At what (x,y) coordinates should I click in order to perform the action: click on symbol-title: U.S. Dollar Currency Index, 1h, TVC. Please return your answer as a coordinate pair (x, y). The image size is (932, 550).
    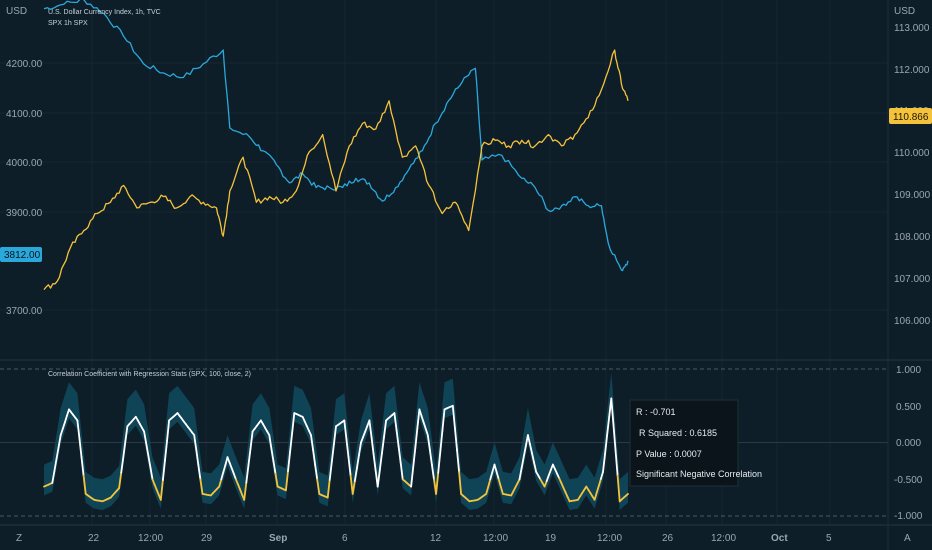
    Looking at the image, I should click on (104, 12).